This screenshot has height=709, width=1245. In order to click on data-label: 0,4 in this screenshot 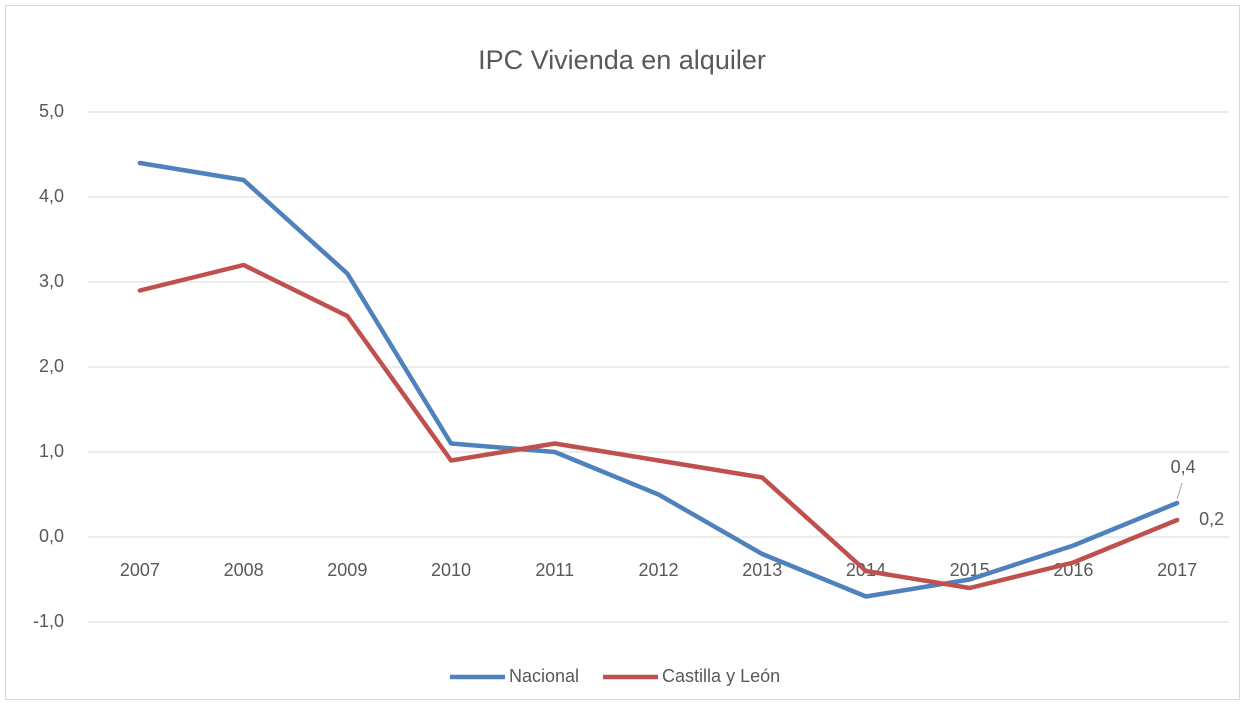, I will do `click(1183, 467)`.